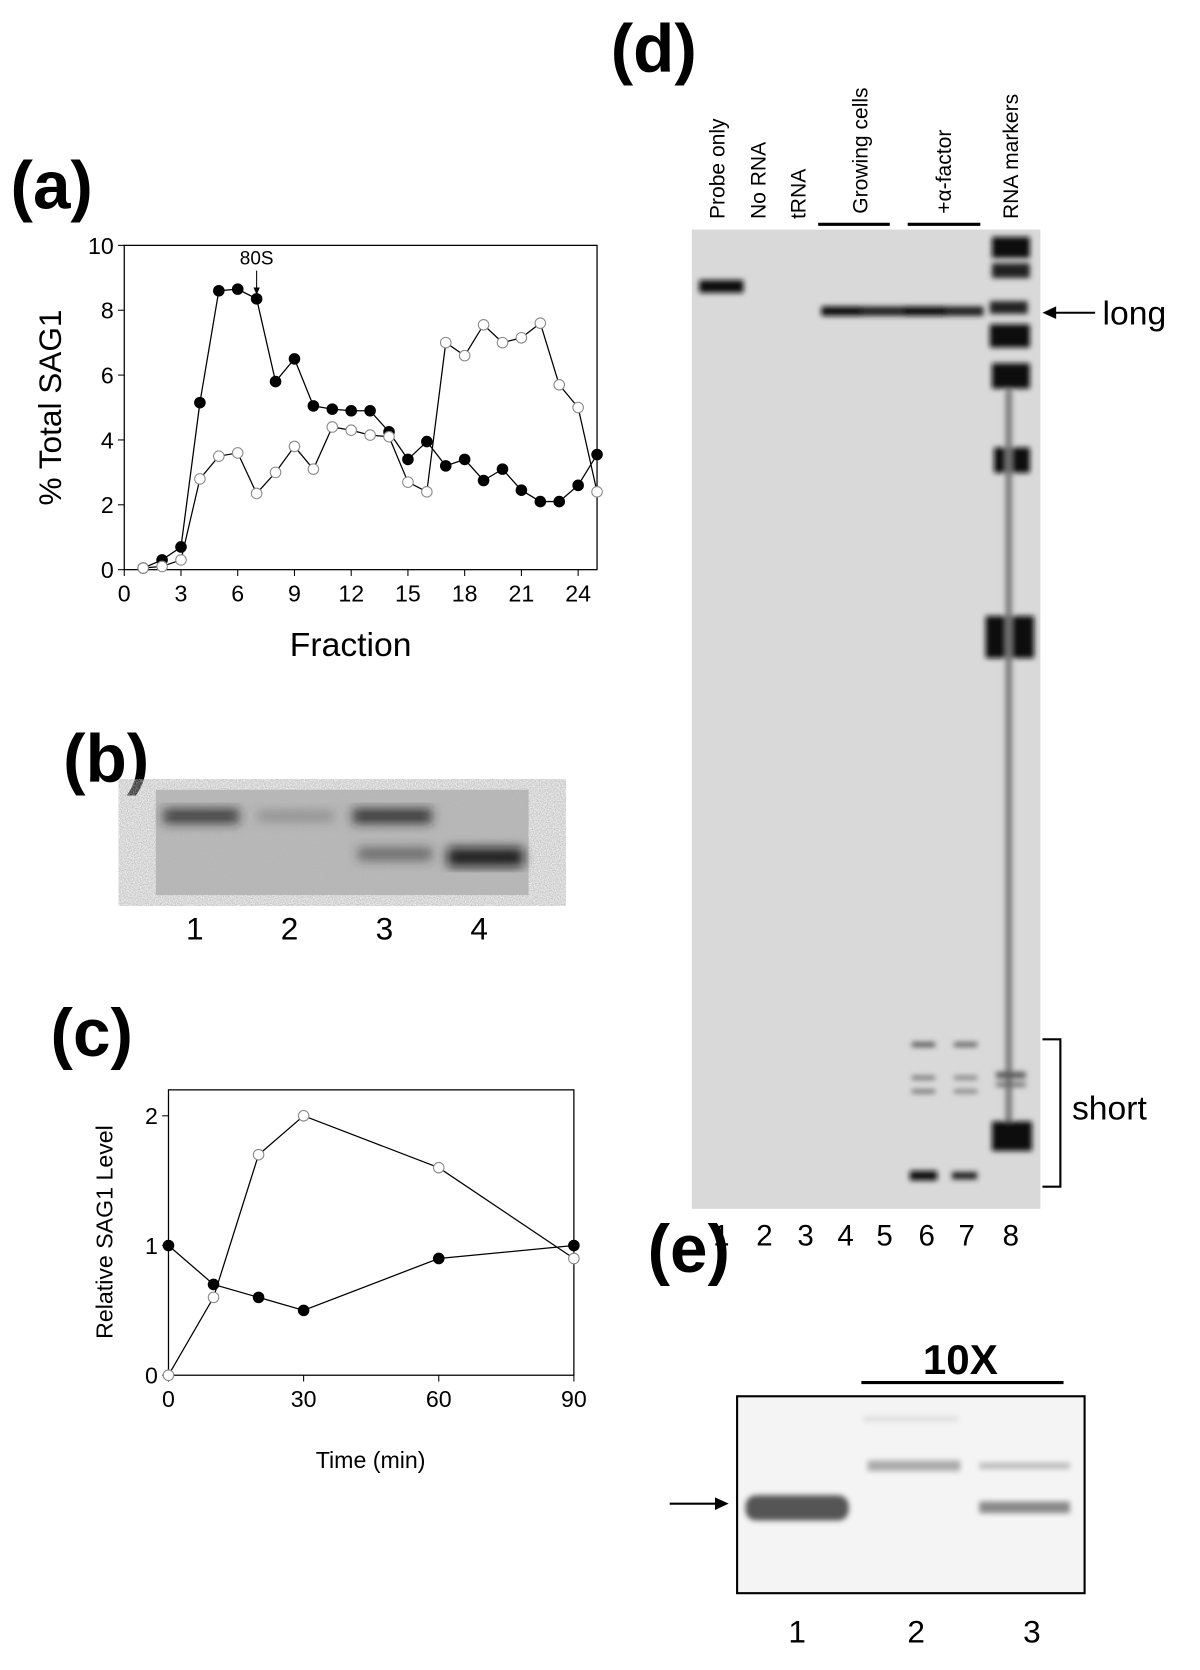  What do you see at coordinates (866, 1236) in the screenshot?
I see `lane-labels: 1 2 3 4 5 6 7 8` at bounding box center [866, 1236].